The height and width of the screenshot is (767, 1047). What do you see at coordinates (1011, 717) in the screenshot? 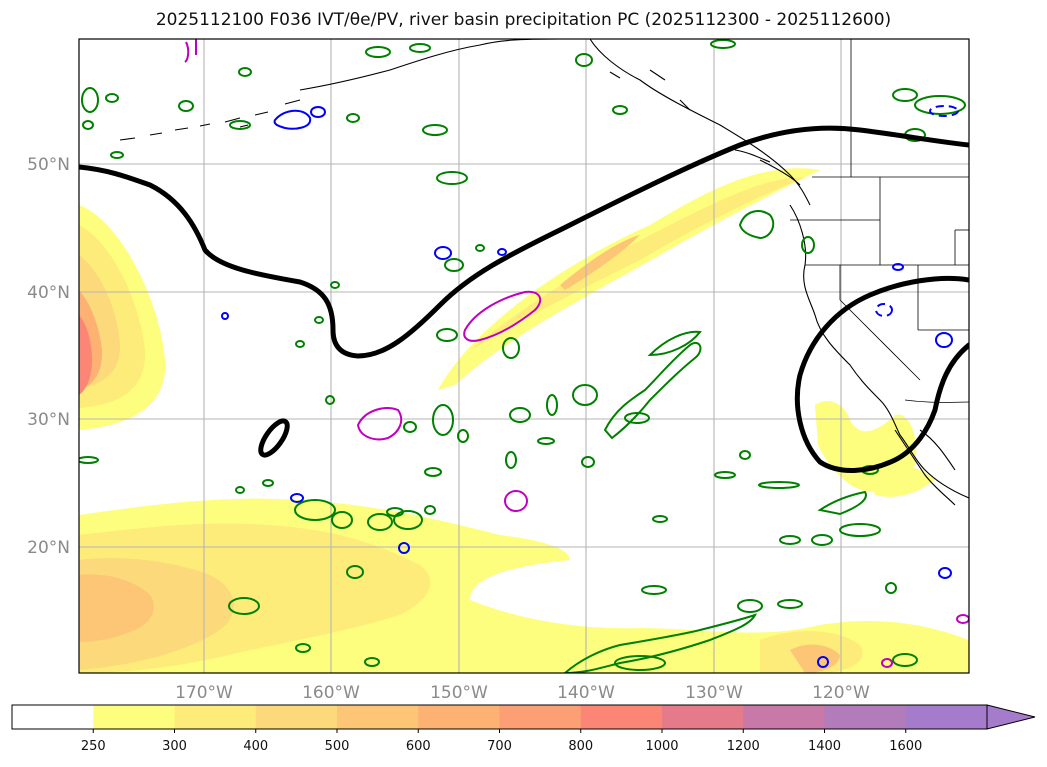
I see `colorbar-extend-arrow` at bounding box center [1011, 717].